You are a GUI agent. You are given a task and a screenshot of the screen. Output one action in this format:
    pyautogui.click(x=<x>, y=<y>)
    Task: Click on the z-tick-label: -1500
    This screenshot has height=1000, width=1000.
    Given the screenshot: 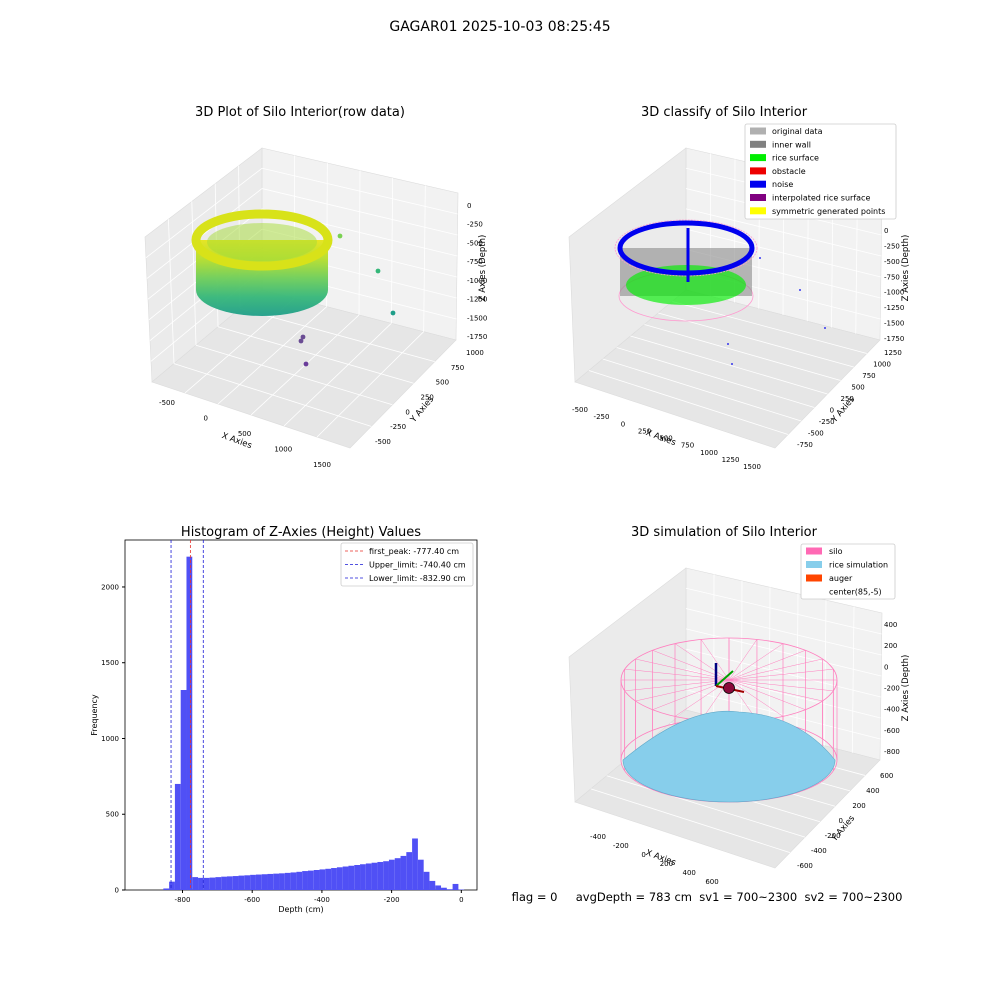 What is the action you would take?
    pyautogui.click(x=477, y=318)
    